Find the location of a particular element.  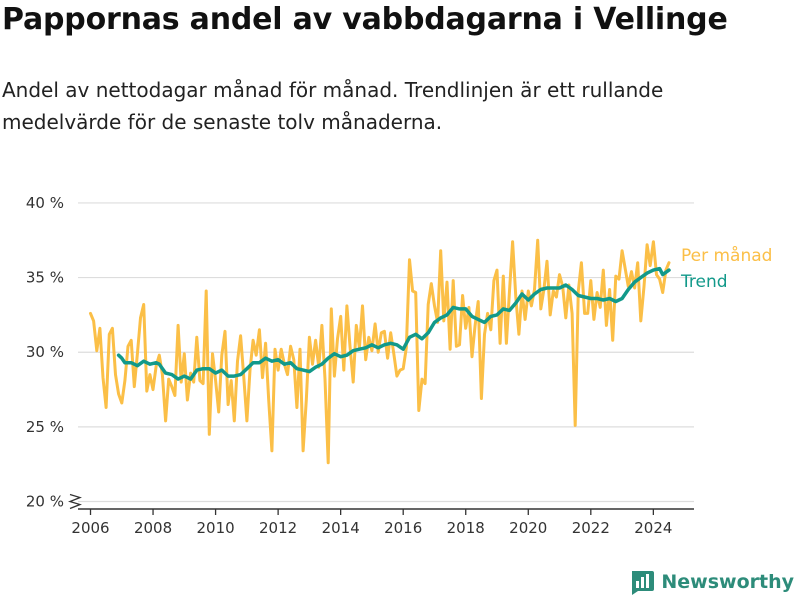

x-tick-label: 2010 is located at coordinates (215, 528).